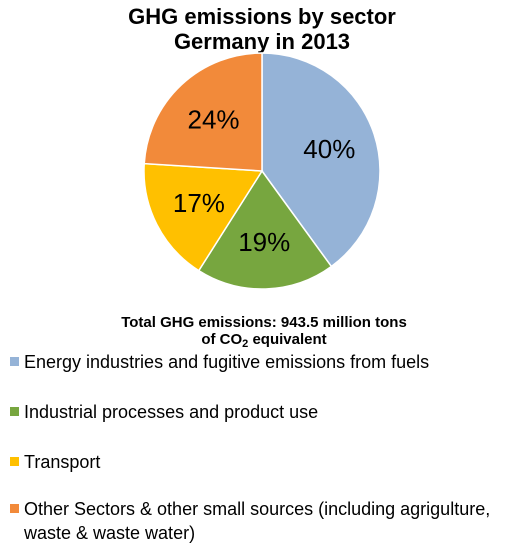 The height and width of the screenshot is (550, 524). What do you see at coordinates (264, 322) in the screenshot?
I see `total-emissions-note-line1: Total GHG emissions: 943.5 million tons` at bounding box center [264, 322].